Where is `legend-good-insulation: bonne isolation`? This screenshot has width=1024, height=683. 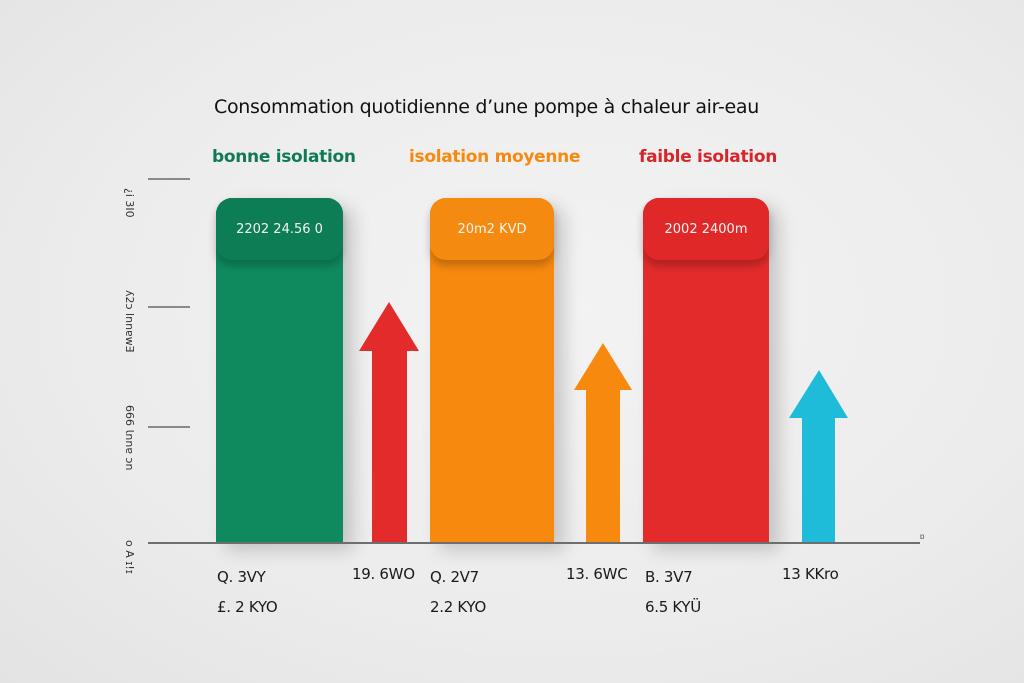 legend-good-insulation: bonne isolation is located at coordinates (284, 157).